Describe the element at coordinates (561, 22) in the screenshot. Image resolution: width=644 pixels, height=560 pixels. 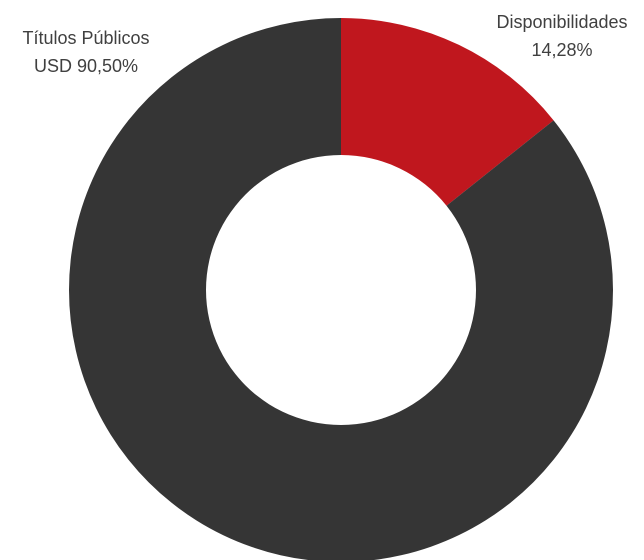
I see `label-disponibilidades-name: Disponibilidades` at that location.